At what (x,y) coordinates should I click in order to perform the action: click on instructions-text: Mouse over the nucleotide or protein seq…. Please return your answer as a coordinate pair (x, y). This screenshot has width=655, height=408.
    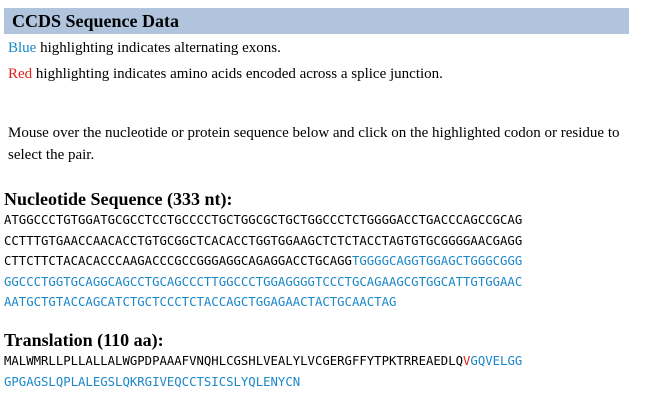
    Looking at the image, I should click on (314, 144).